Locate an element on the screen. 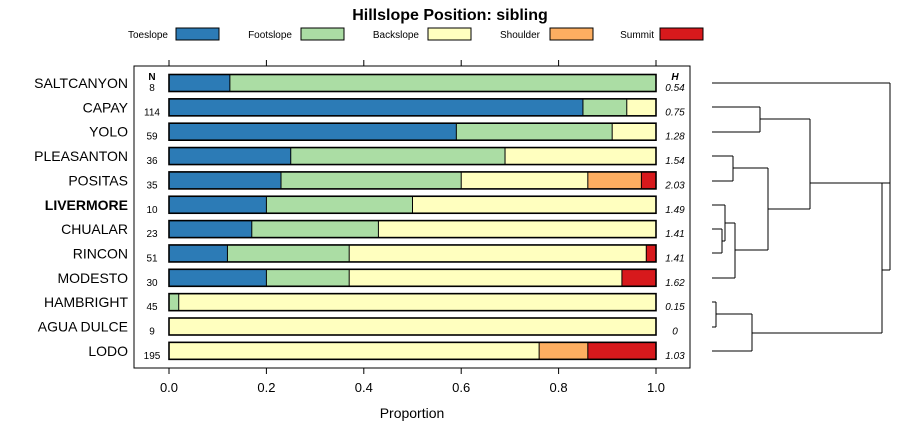 The image size is (900, 445). n-value: 59 is located at coordinates (152, 137).